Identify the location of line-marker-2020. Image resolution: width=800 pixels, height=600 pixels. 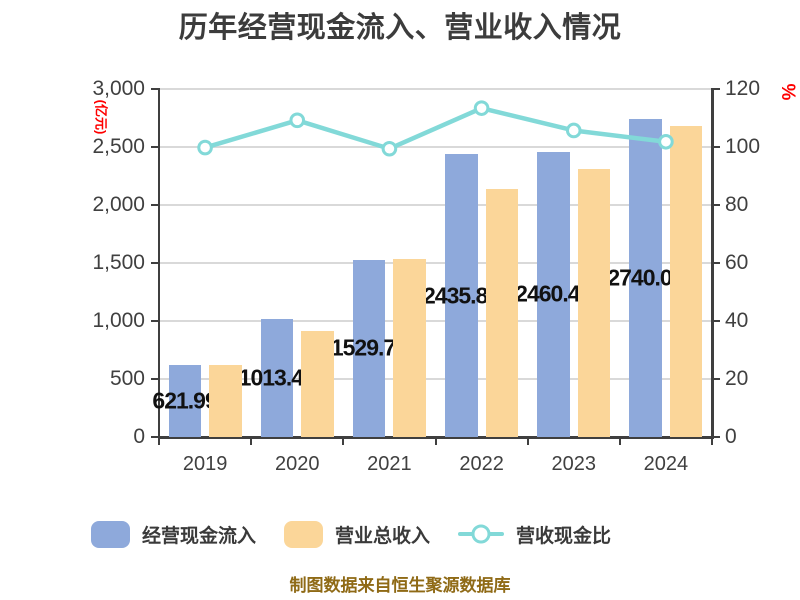
(297, 120).